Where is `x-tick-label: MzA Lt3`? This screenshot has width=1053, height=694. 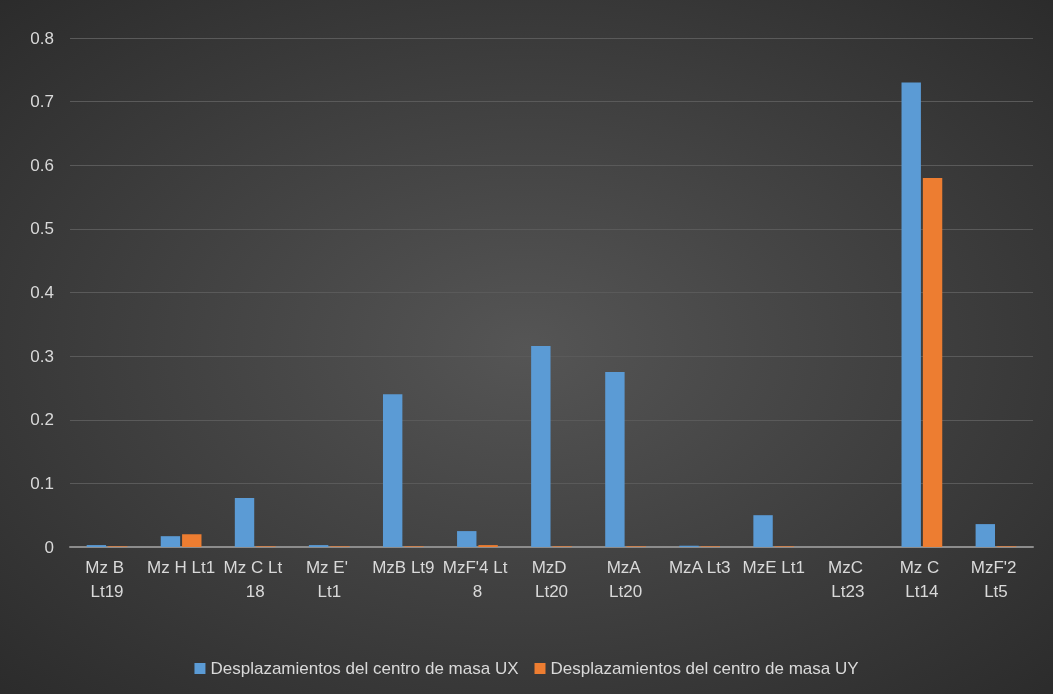
x-tick-label: MzA Lt3 is located at coordinates (699, 567).